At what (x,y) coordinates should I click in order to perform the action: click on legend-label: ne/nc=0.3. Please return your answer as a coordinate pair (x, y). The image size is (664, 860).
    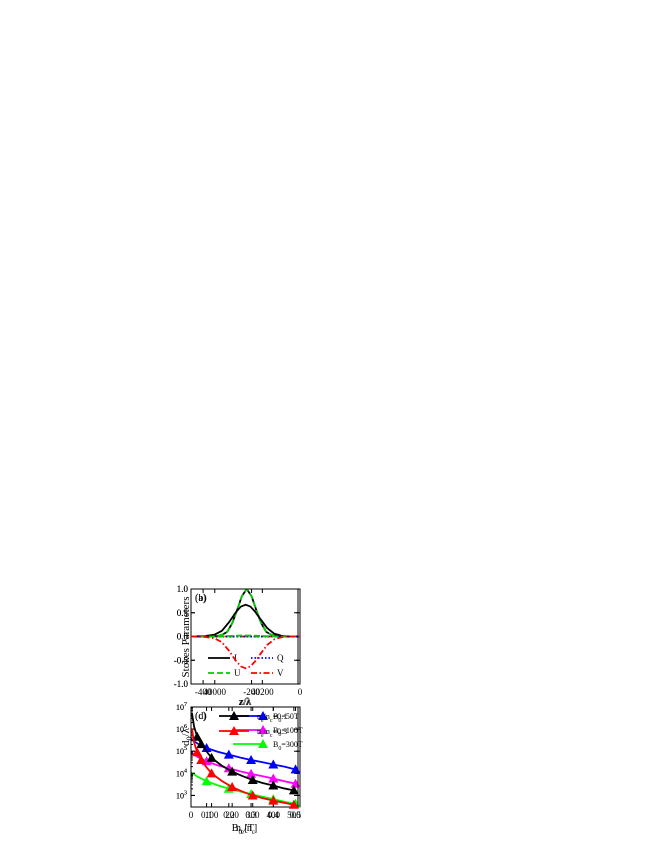
    Looking at the image, I should click on (272, 733).